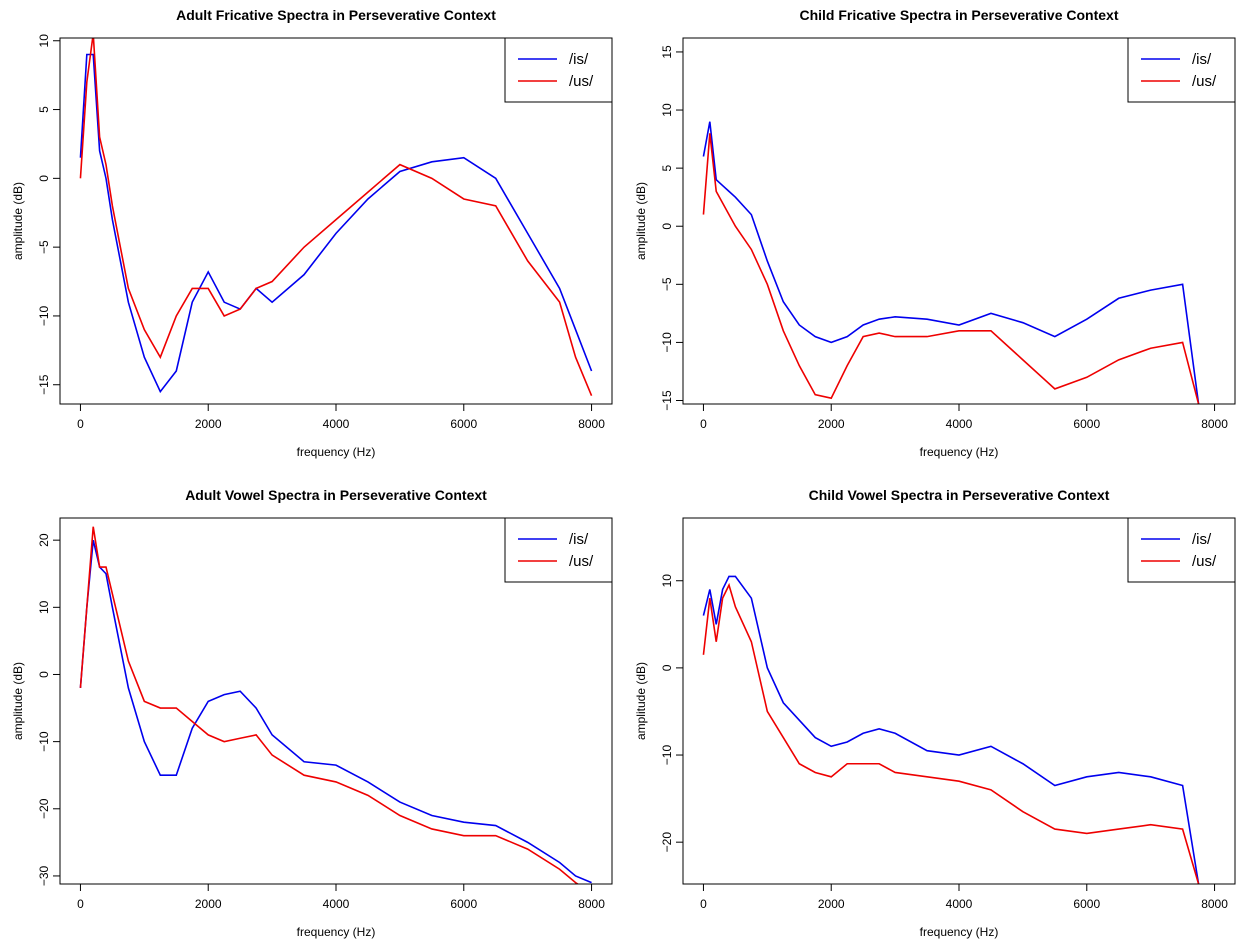  What do you see at coordinates (44, 875) in the screenshot?
I see `y-tick-label: −30` at bounding box center [44, 875].